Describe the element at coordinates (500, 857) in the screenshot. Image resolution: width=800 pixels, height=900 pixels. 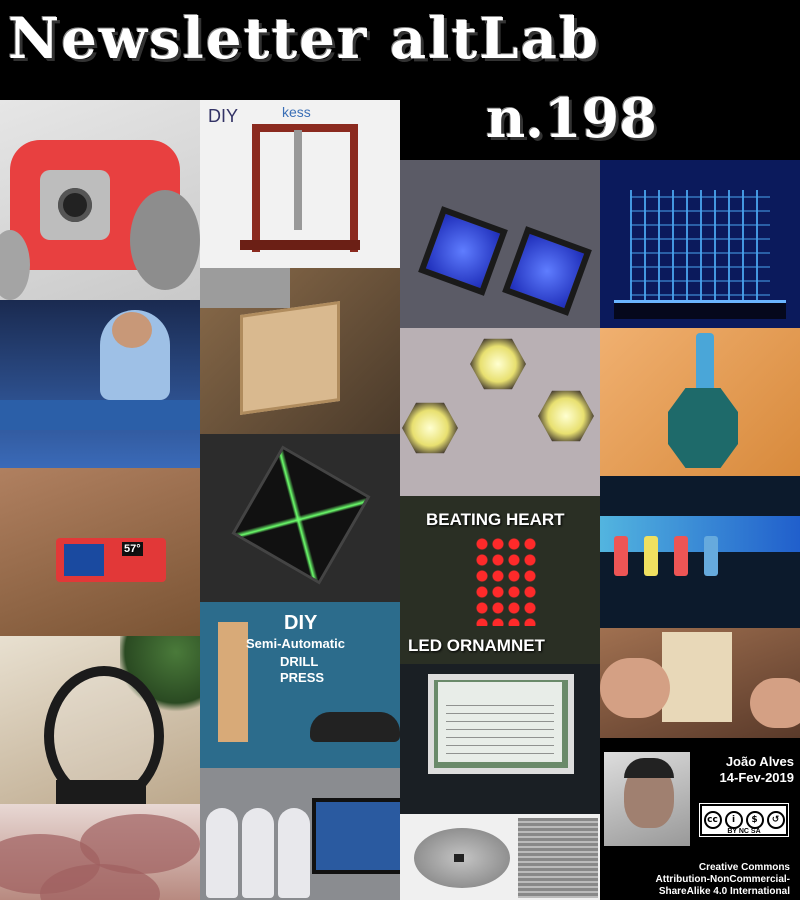
I see `tile-micro-chip` at that location.